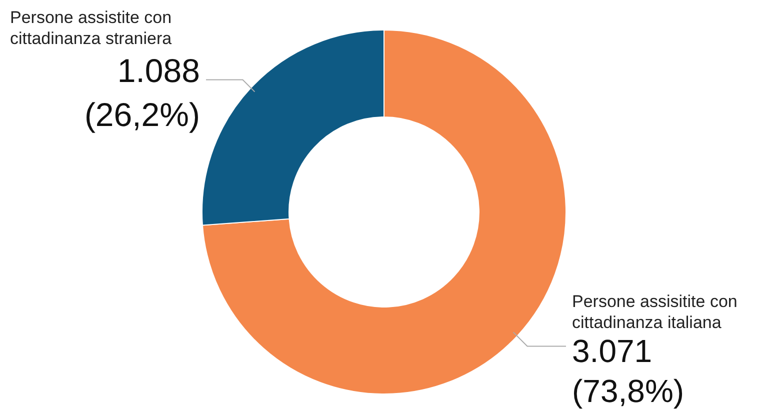 The image size is (758, 416). Describe the element at coordinates (91, 28) in the screenshot. I see `slice-label: Persone assistite con cittadinanza straniera` at that location.